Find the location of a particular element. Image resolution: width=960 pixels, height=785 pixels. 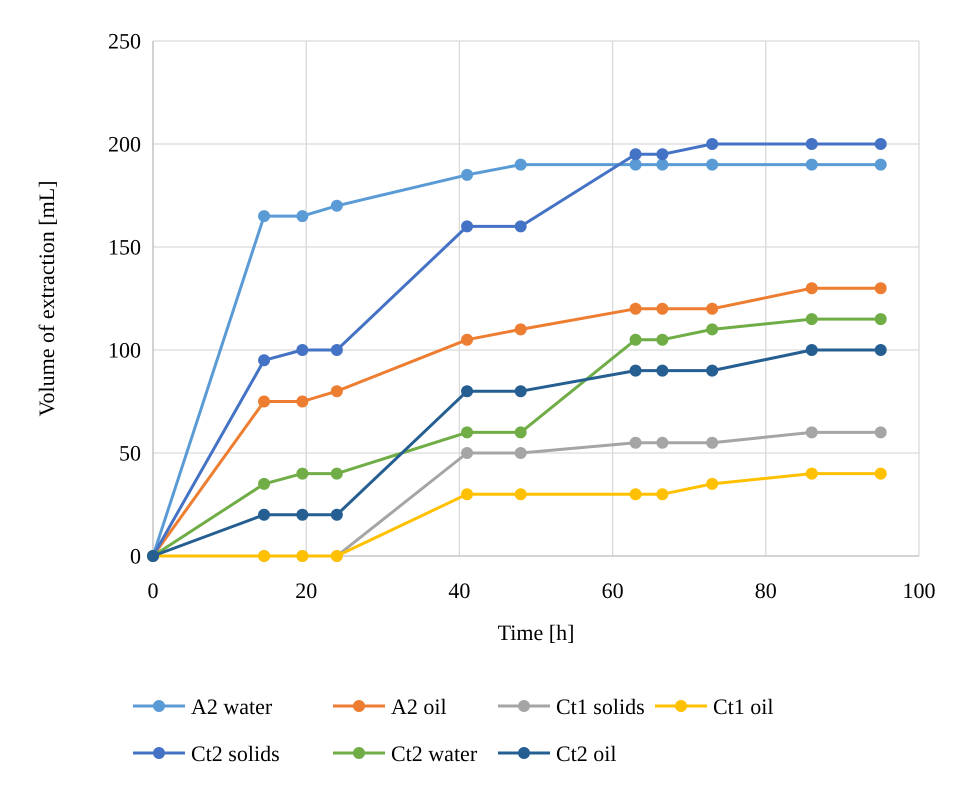

y-axis-title: Volume of extraction [mL] is located at coordinates (46, 298).